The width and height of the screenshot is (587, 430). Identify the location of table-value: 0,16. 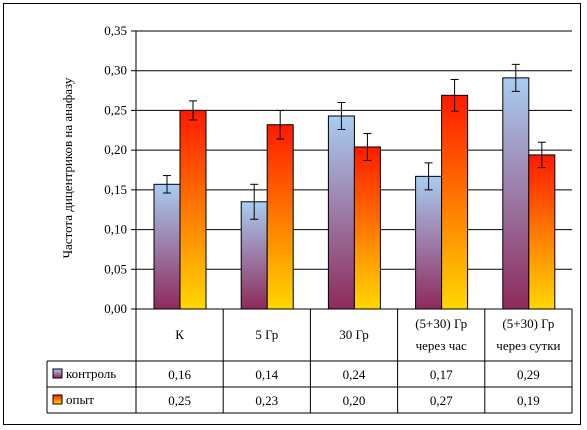
(179, 374).